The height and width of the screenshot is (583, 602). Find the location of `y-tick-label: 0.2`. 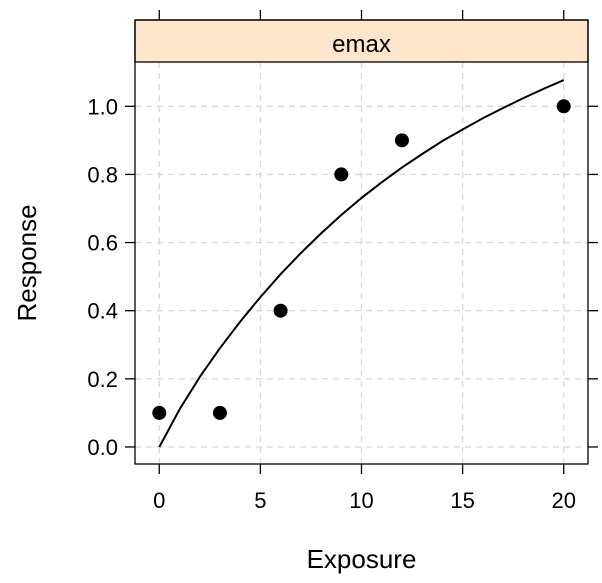

y-tick-label: 0.2 is located at coordinates (102, 379).